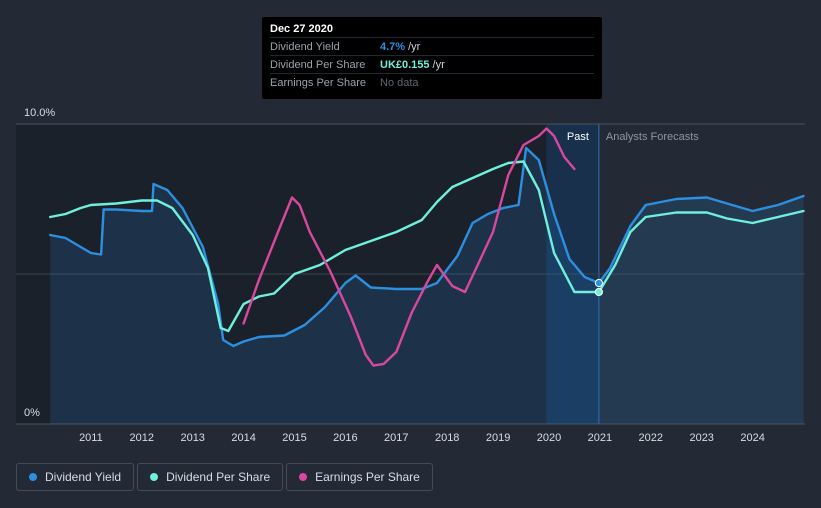 This screenshot has height=508, width=821. What do you see at coordinates (192, 438) in the screenshot?
I see `x-tick-label: 2013` at bounding box center [192, 438].